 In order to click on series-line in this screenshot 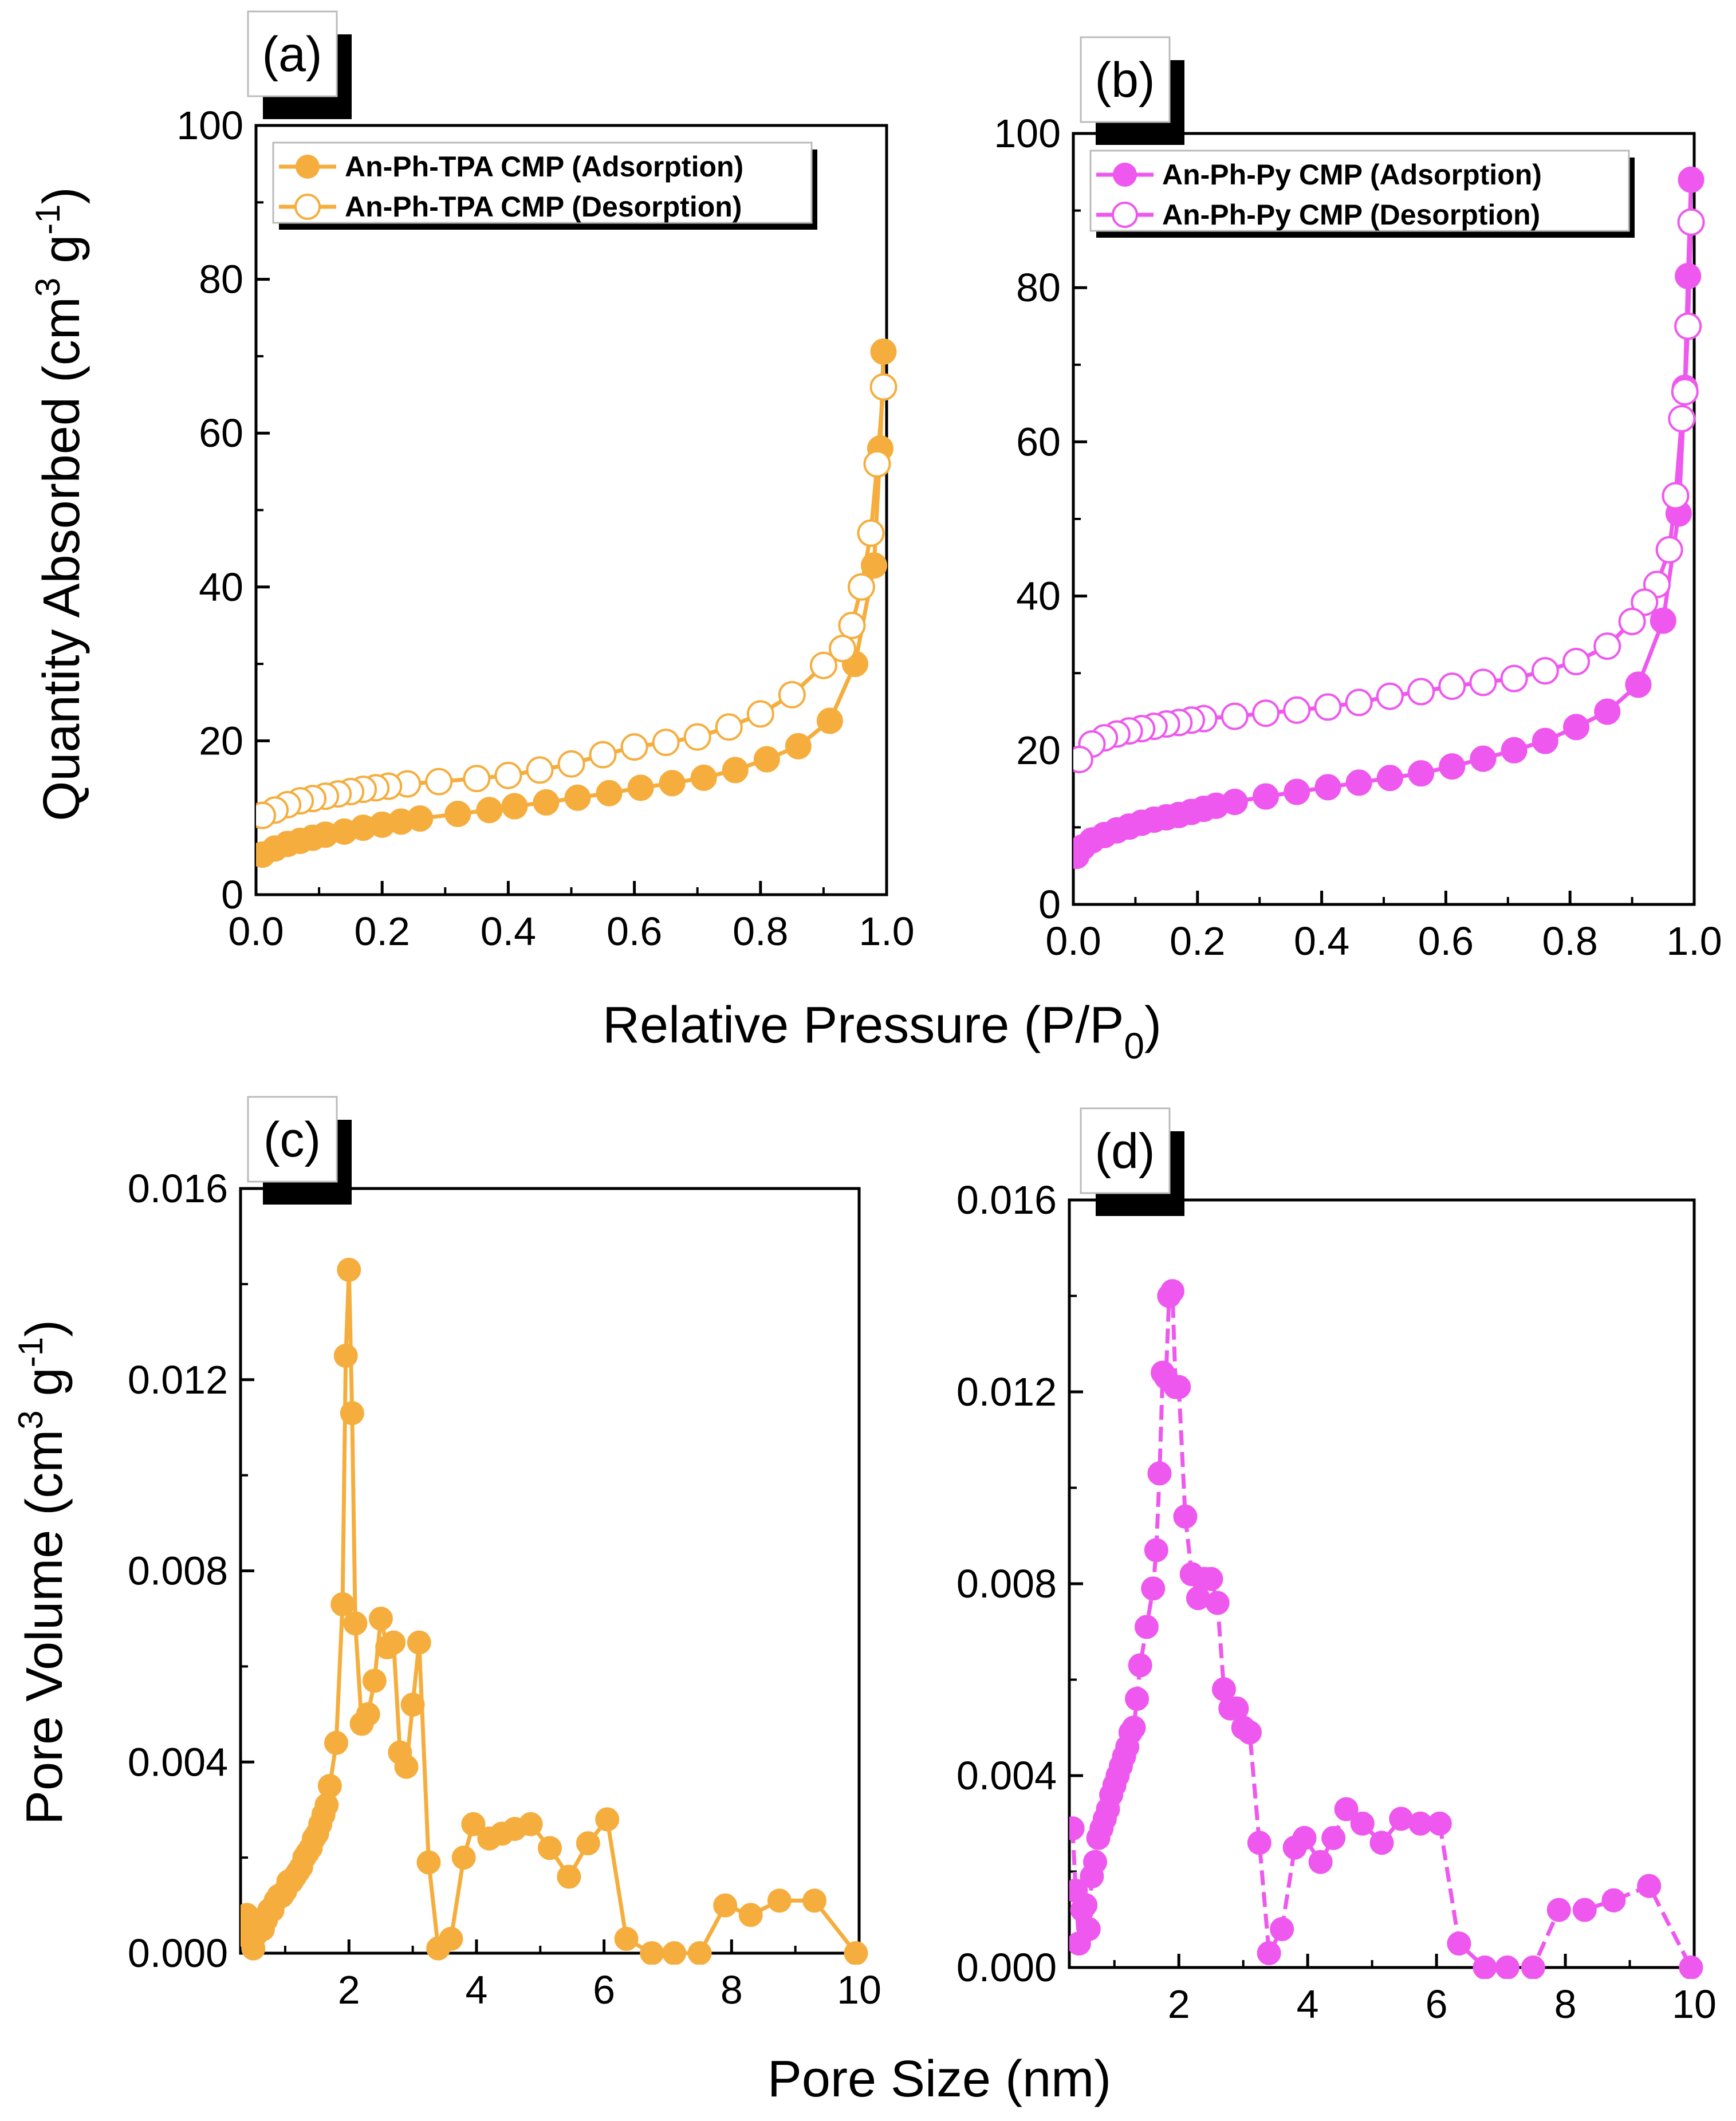, I will do `click(1384, 518)`.